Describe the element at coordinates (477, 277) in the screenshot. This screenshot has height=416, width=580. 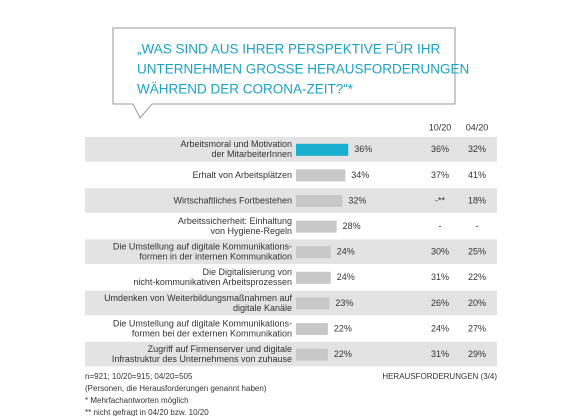
I see `comparison-value: 22%` at that location.